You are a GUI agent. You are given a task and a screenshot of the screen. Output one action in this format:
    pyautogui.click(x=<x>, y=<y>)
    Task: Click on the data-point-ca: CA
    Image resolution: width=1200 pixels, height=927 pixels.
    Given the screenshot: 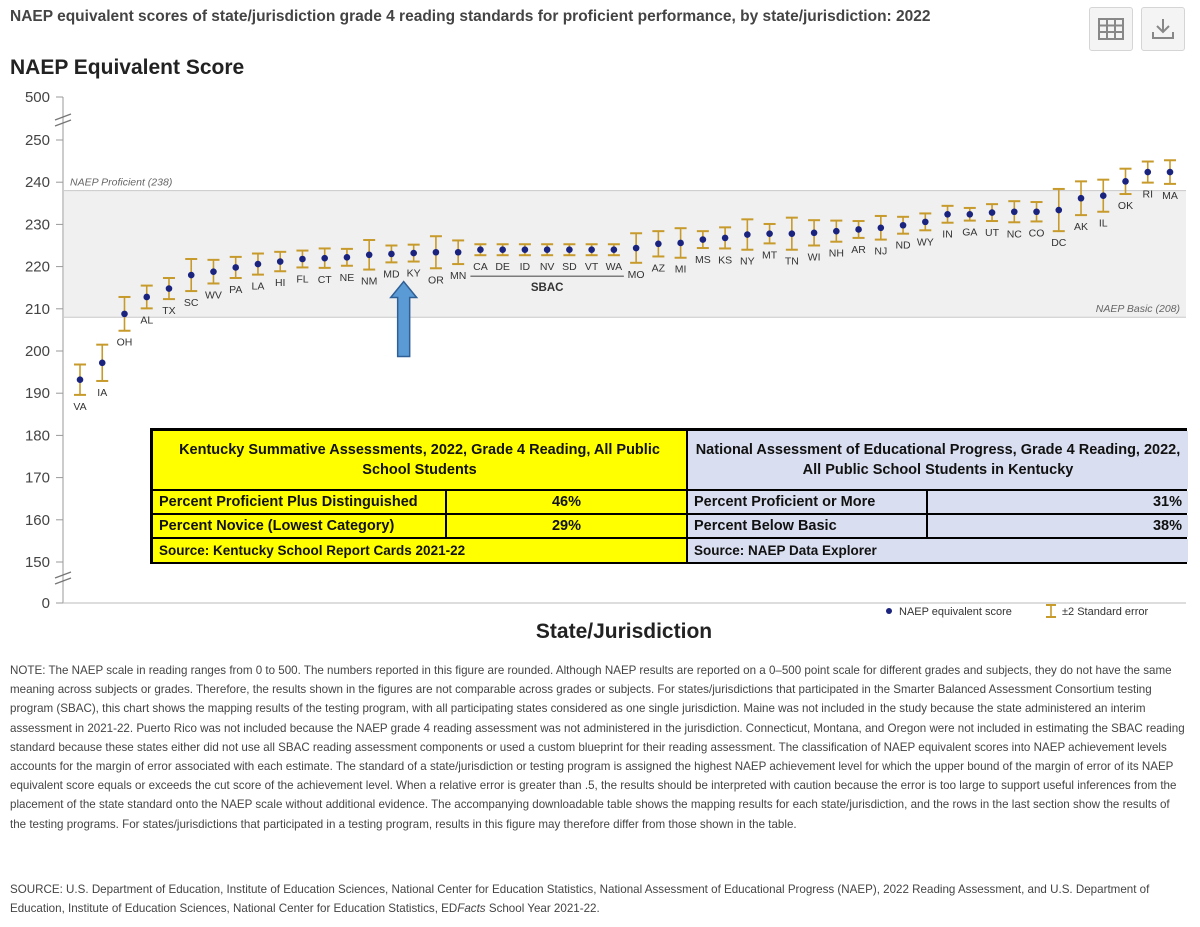 What is the action you would take?
    pyautogui.click(x=480, y=258)
    